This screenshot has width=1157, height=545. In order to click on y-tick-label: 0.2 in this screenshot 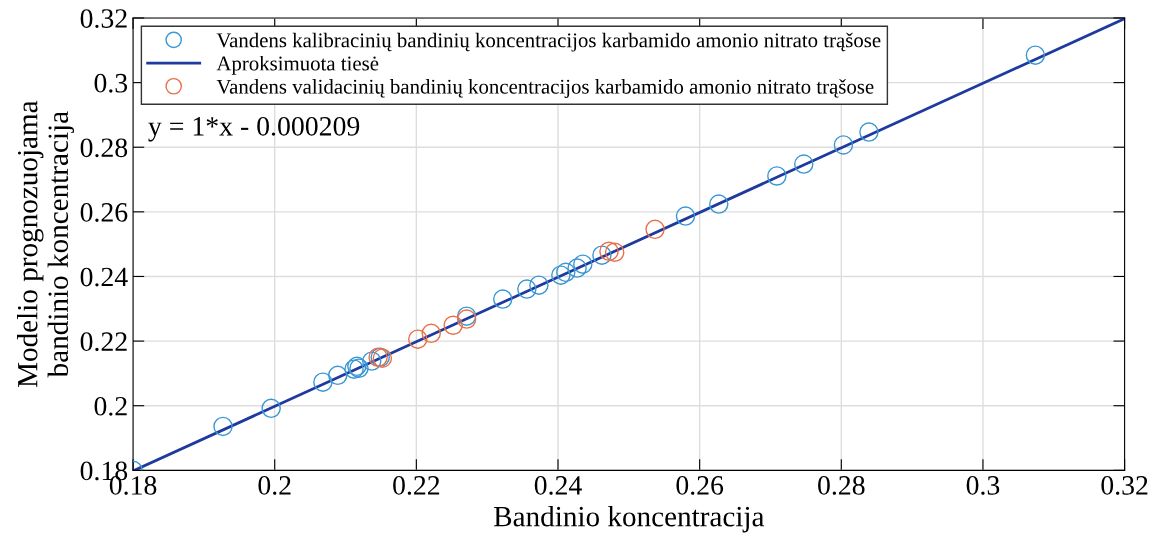, I will do `click(110, 406)`.